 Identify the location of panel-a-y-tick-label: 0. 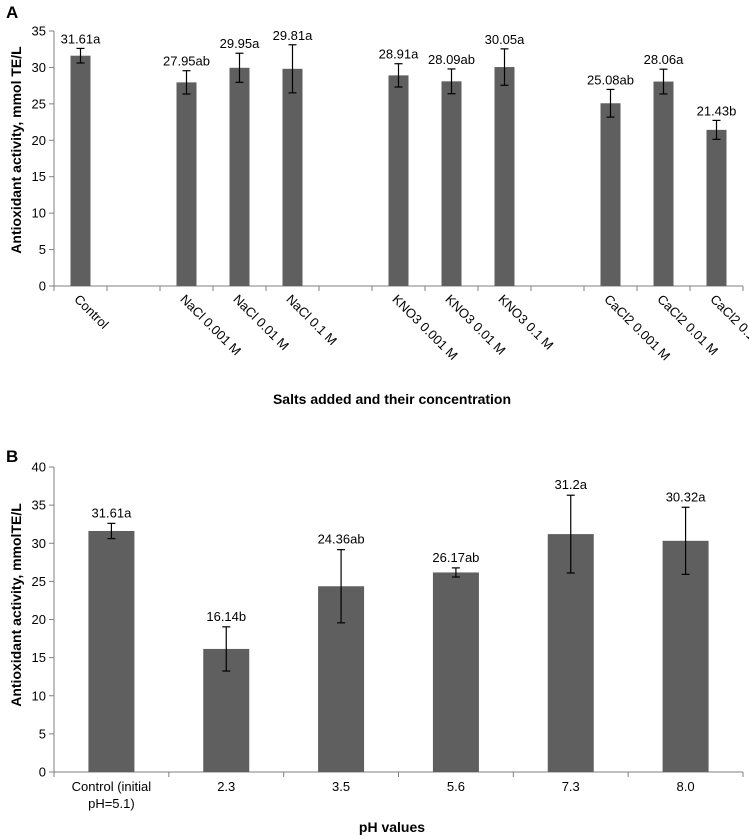
(42, 286).